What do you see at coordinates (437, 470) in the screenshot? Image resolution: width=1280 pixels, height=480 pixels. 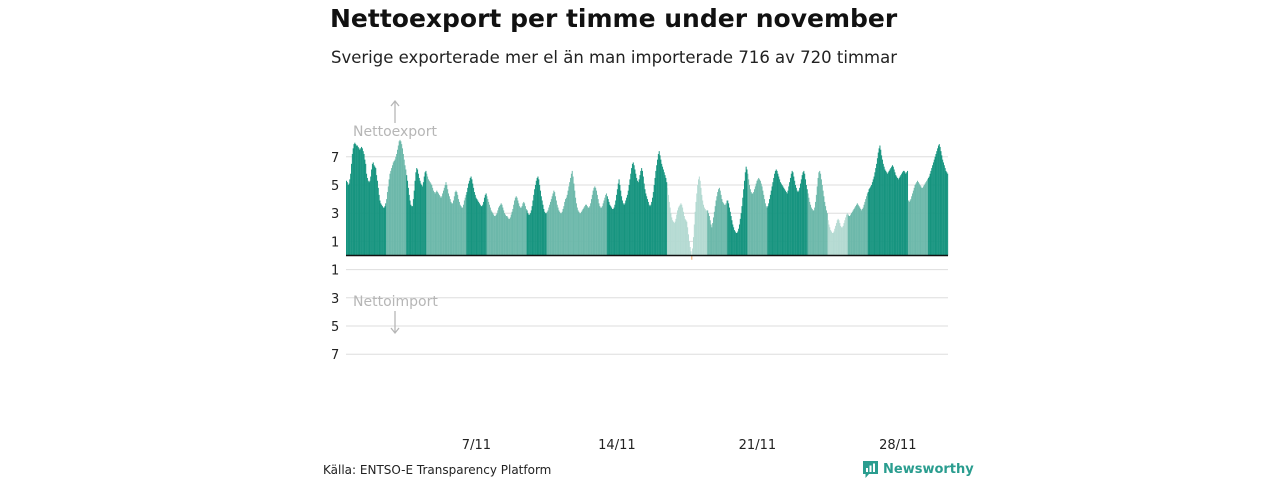 I see `source-note: Källa: ENTSO-E Transparency Platform` at bounding box center [437, 470].